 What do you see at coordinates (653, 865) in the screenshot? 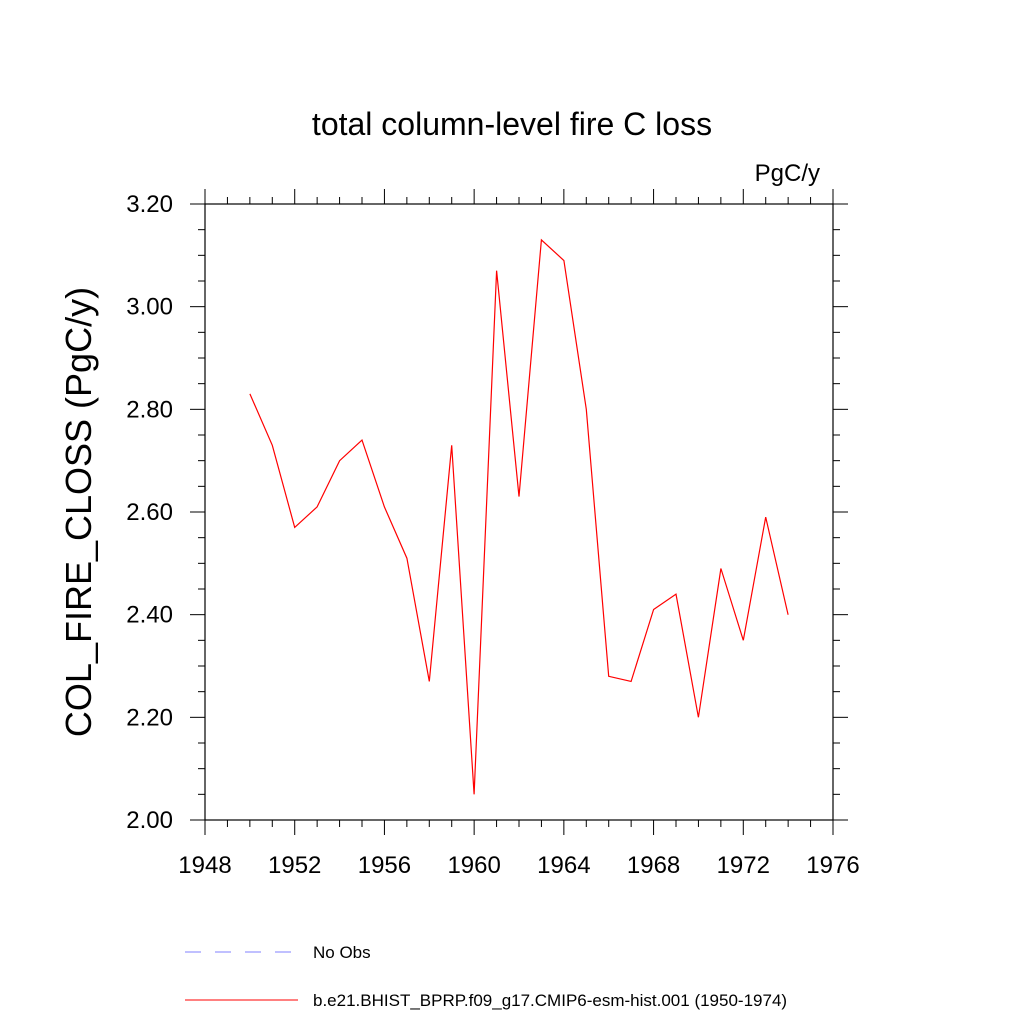
I see `x-tick-label: 1968` at bounding box center [653, 865].